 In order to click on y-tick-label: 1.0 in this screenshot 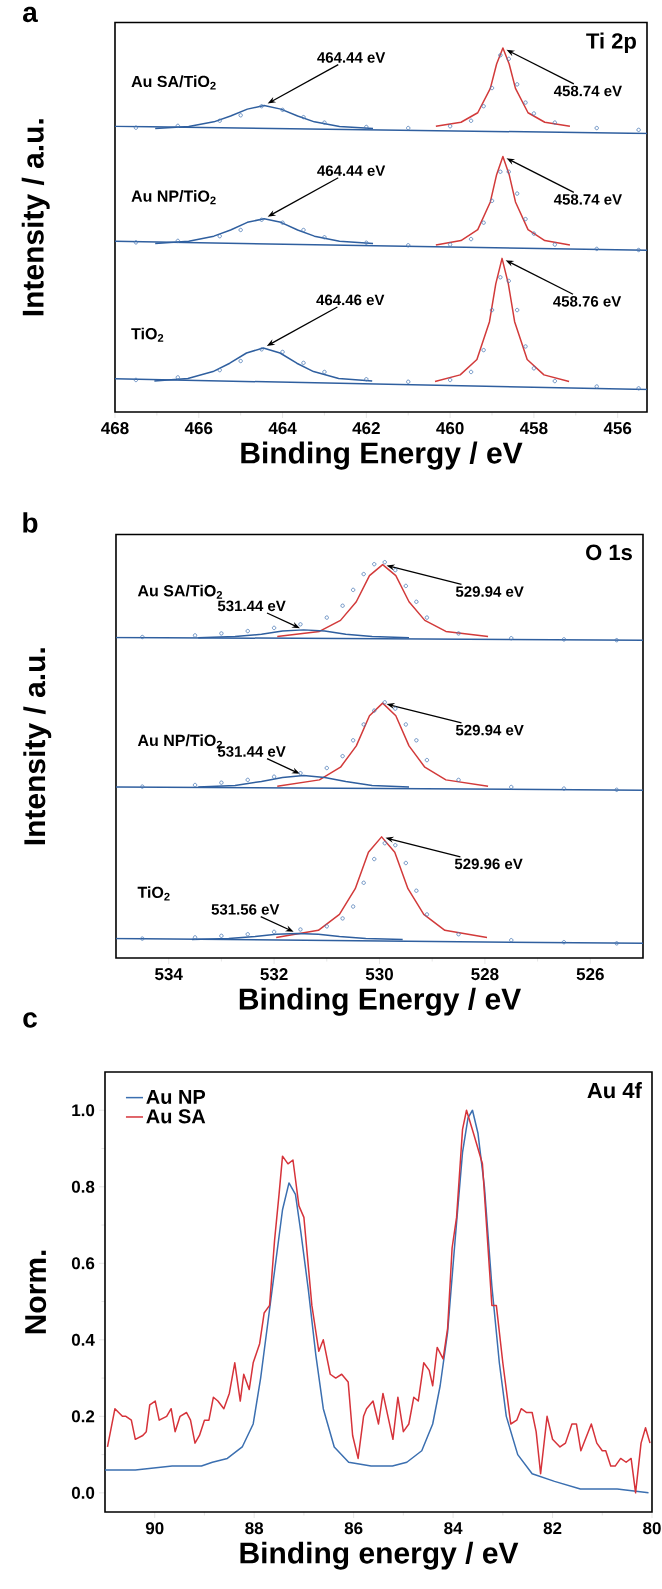, I will do `click(83, 1110)`.